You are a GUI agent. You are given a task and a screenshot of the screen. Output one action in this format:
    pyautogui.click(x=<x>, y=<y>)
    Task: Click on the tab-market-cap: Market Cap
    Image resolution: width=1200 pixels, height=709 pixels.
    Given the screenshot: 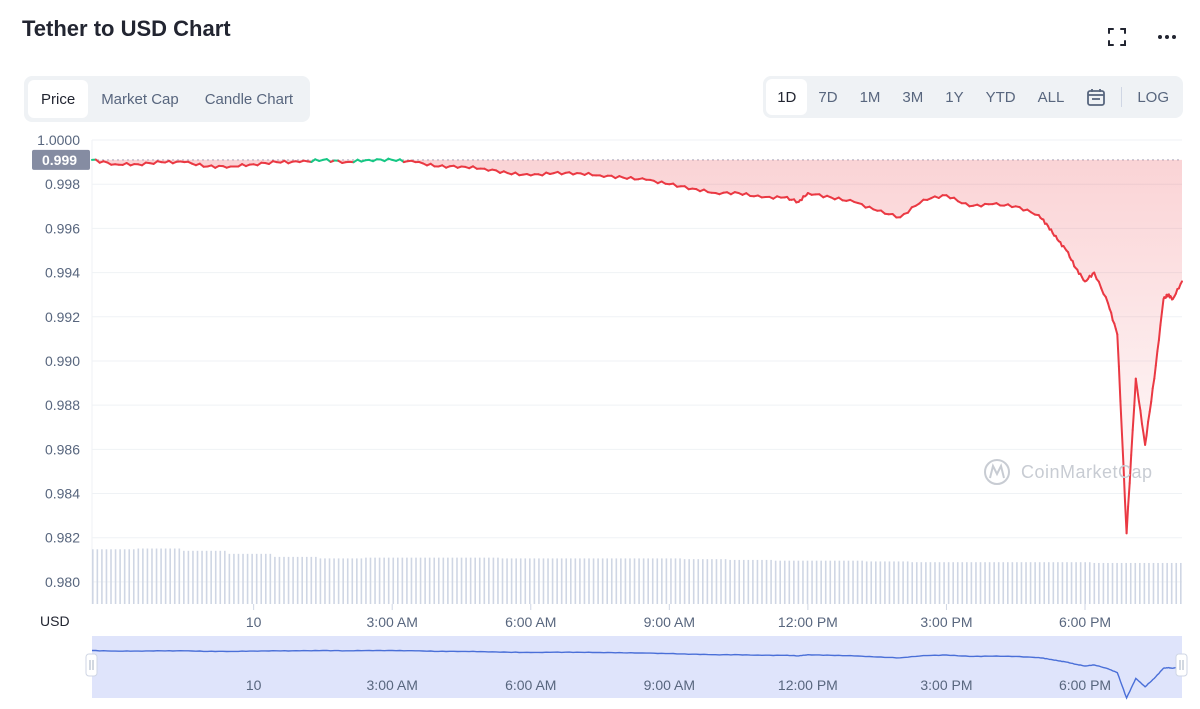 What is the action you would take?
    pyautogui.click(x=140, y=99)
    